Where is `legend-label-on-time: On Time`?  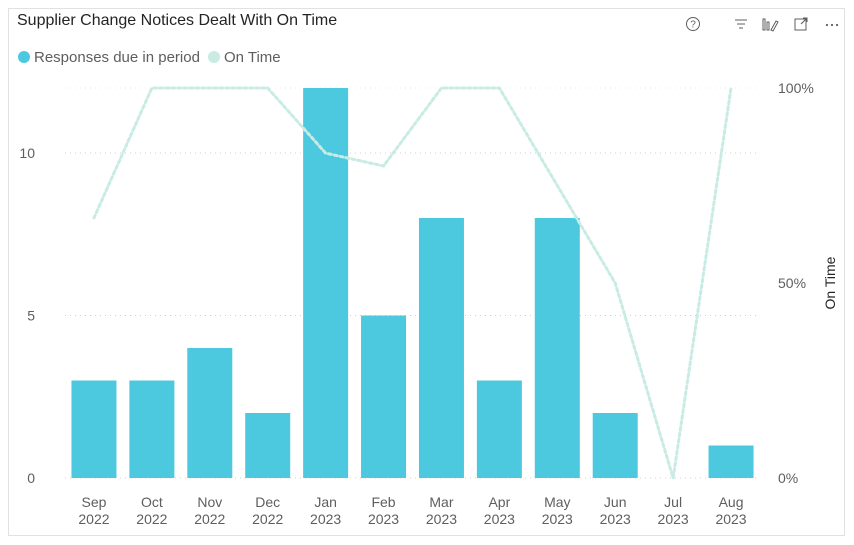
legend-label-on-time: On Time is located at coordinates (252, 57).